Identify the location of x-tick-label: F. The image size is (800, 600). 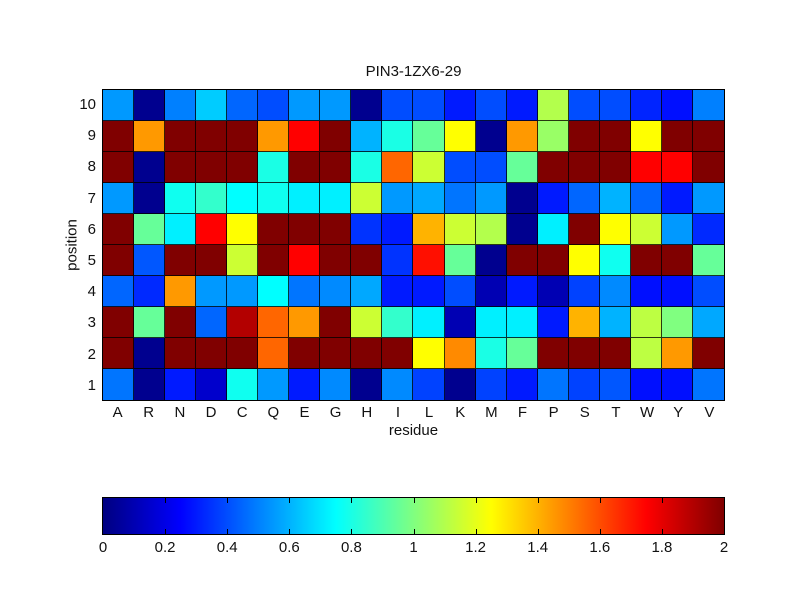
(522, 412).